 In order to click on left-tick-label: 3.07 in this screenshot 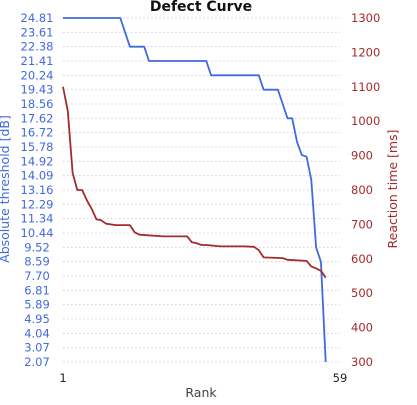, I will do `click(37, 348)`.